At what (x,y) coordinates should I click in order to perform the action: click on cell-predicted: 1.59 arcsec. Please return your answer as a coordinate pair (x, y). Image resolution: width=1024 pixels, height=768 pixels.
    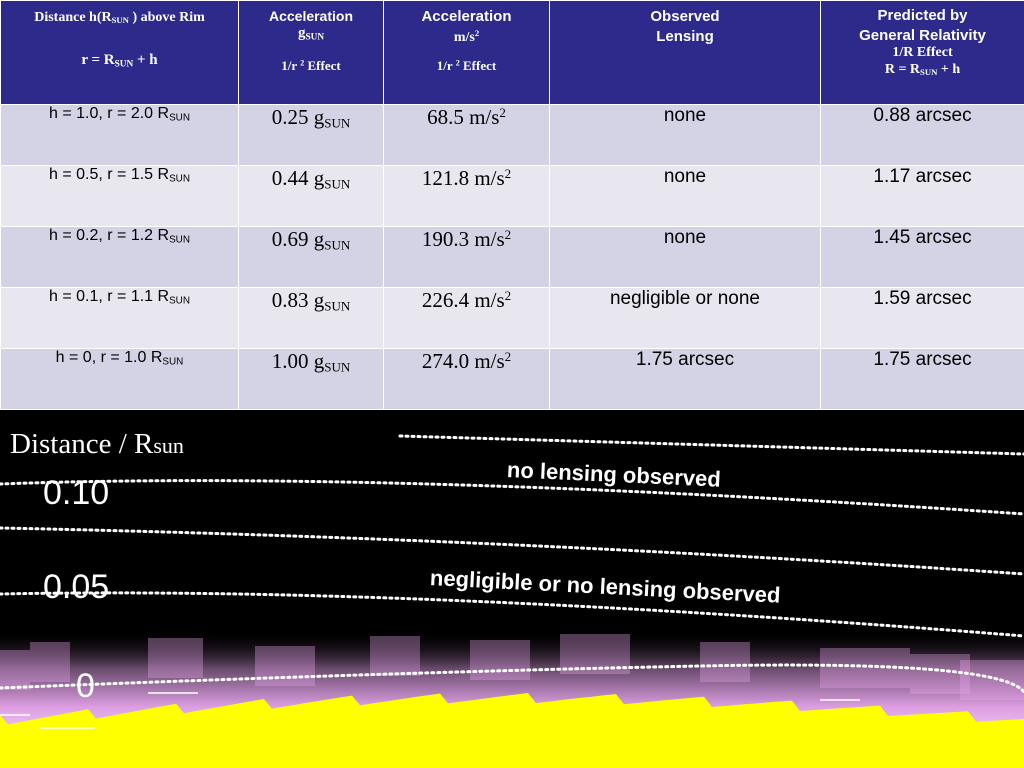
    Looking at the image, I should click on (922, 318).